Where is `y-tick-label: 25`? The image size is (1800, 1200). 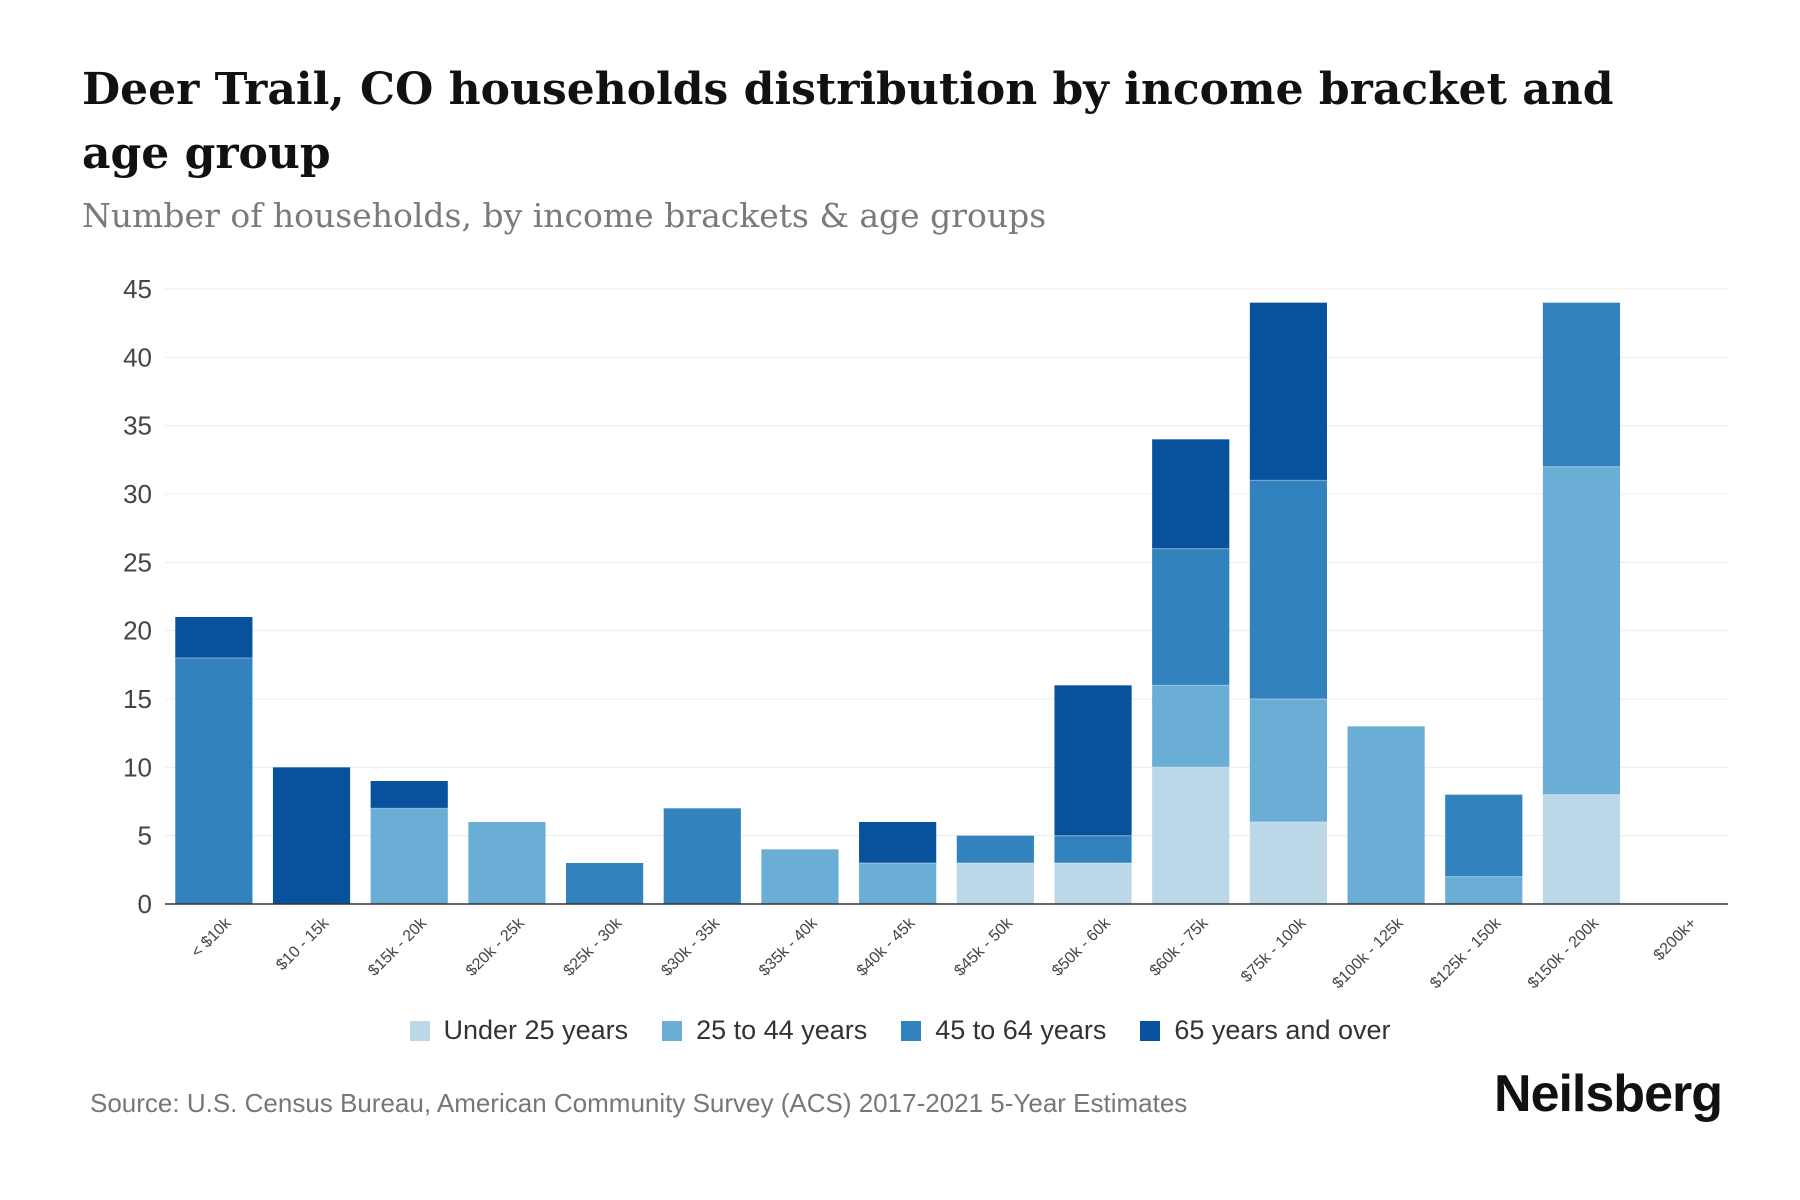 y-tick-label: 25 is located at coordinates (137, 562).